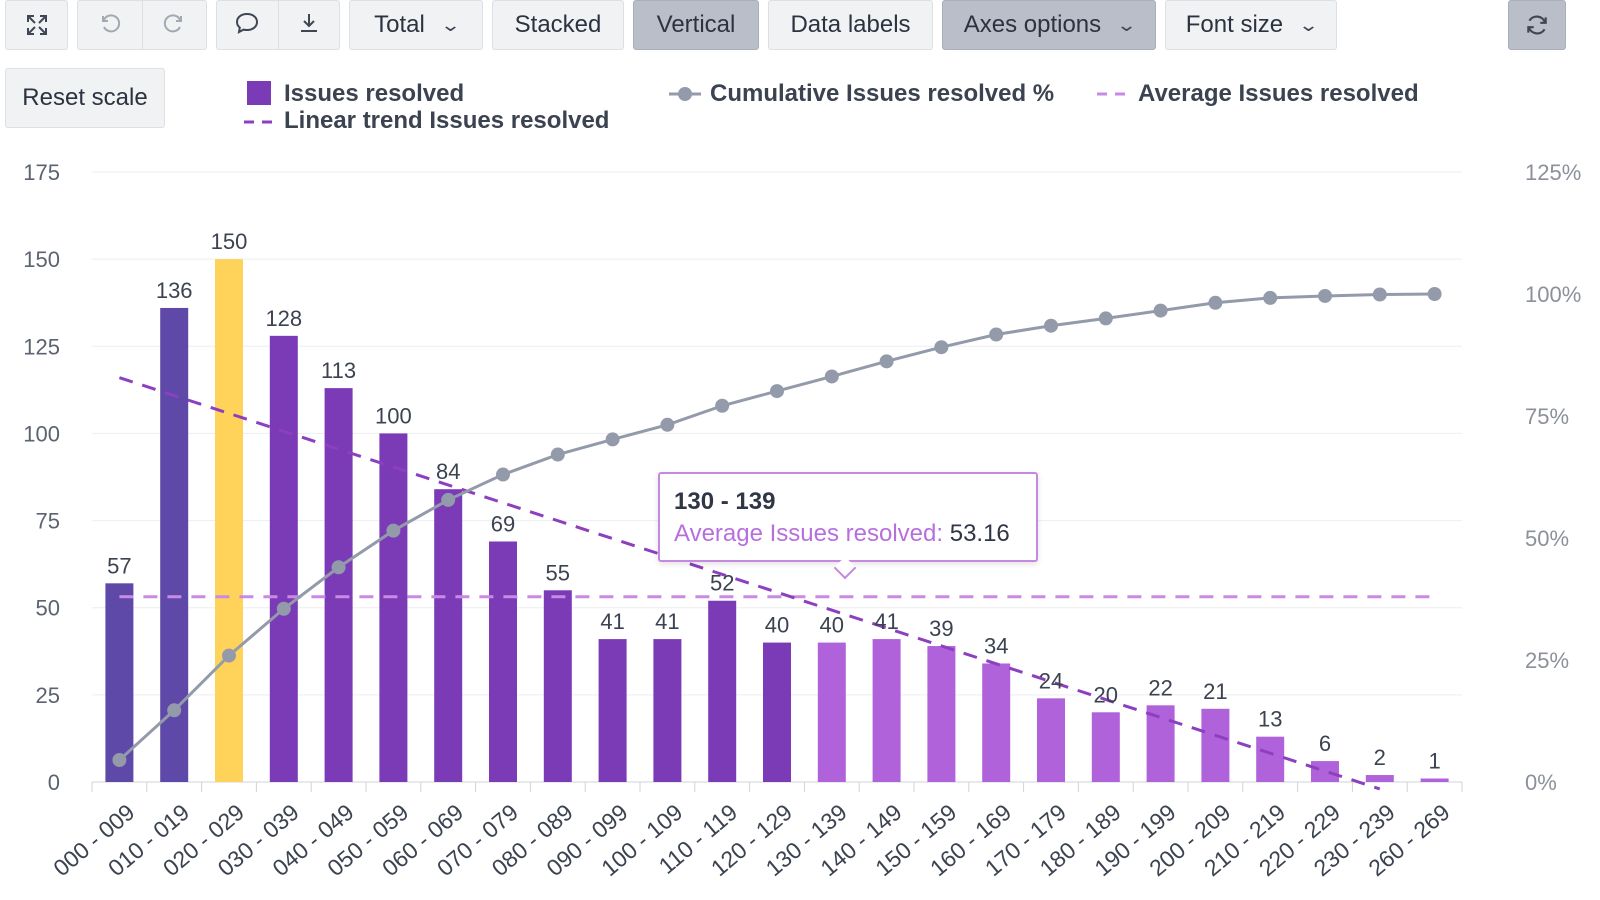  I want to click on legend-trend-label: Linear trend Issues resolved, so click(447, 120).